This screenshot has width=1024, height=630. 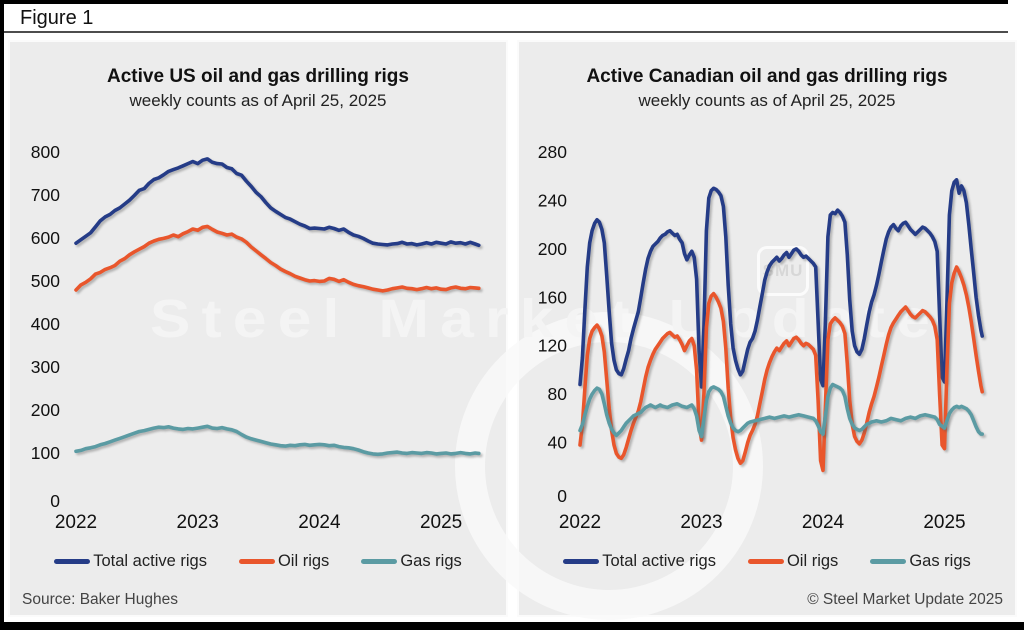 What do you see at coordinates (552, 152) in the screenshot?
I see `y-tick-label: 280` at bounding box center [552, 152].